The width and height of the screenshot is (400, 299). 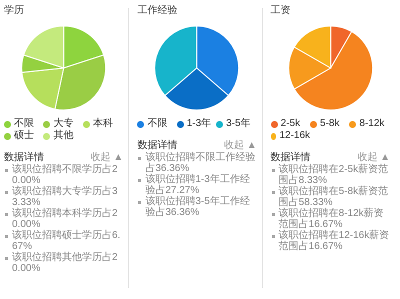 What do you see at coordinates (157, 11) in the screenshot?
I see `chart-title: 工作经验` at bounding box center [157, 11].